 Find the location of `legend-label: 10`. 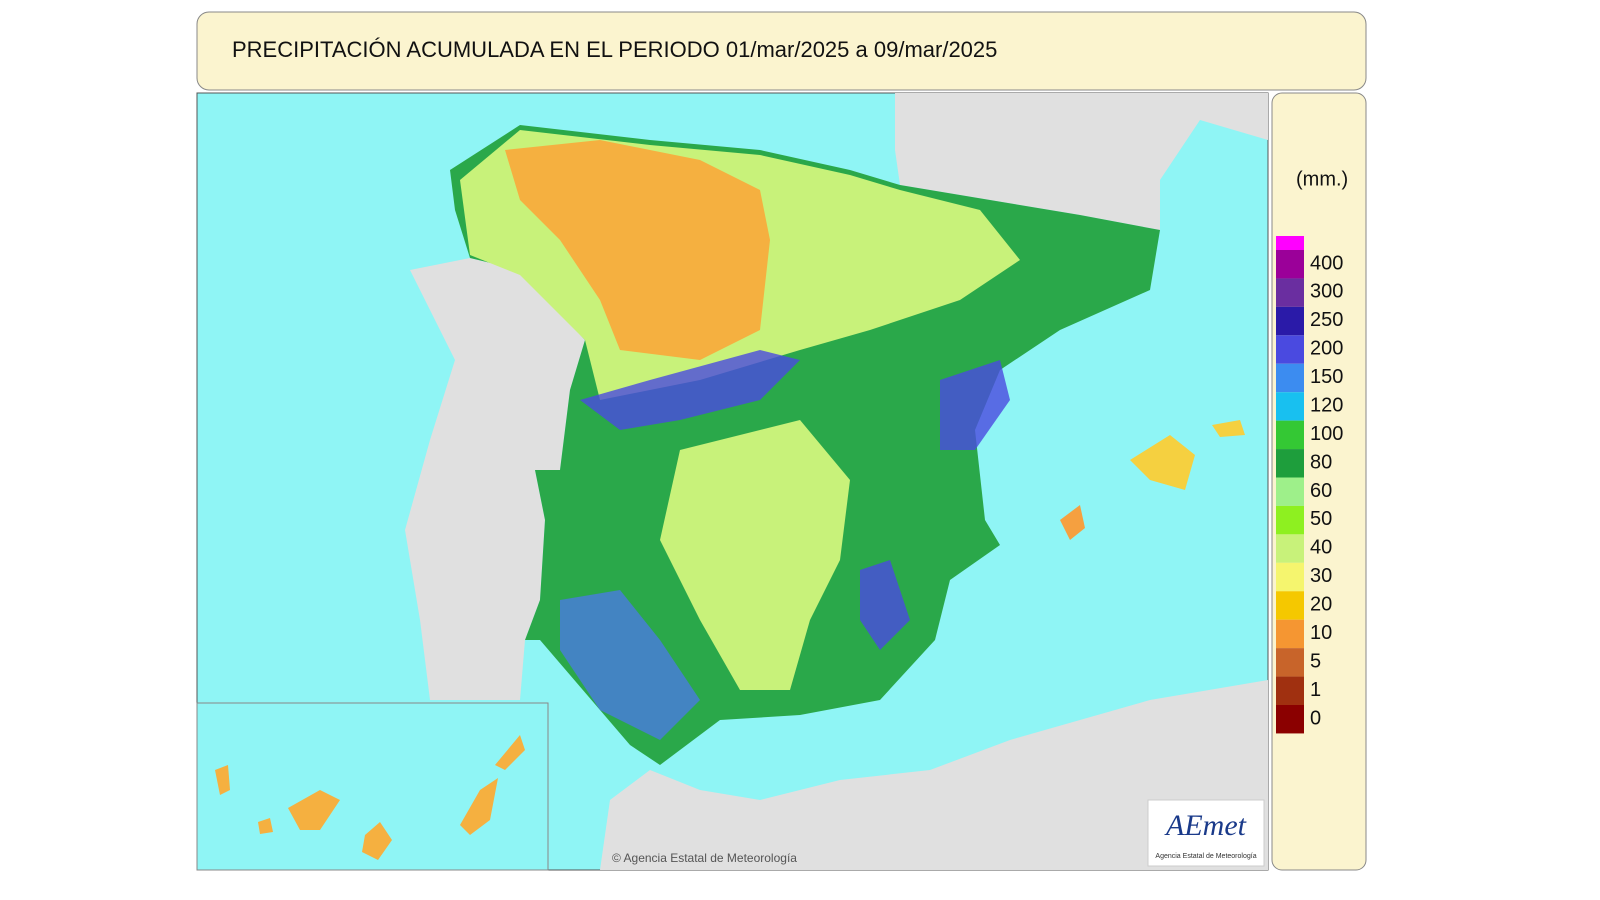

legend-label: 10 is located at coordinates (1321, 633).